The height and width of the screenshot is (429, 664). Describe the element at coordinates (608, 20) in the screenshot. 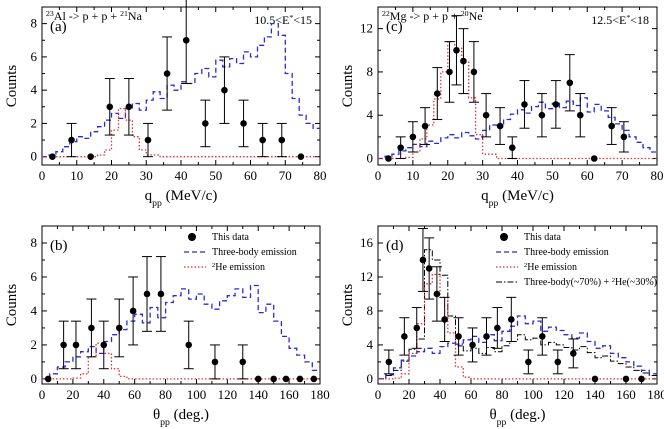

I see `energy-label-part: 12.5<E` at that location.